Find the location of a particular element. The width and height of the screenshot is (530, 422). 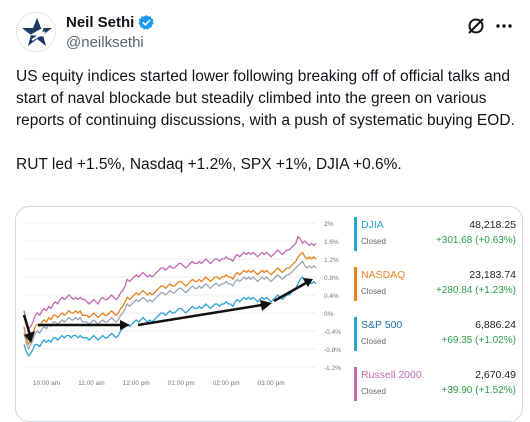

y-tick-label: 0.4% is located at coordinates (331, 296).